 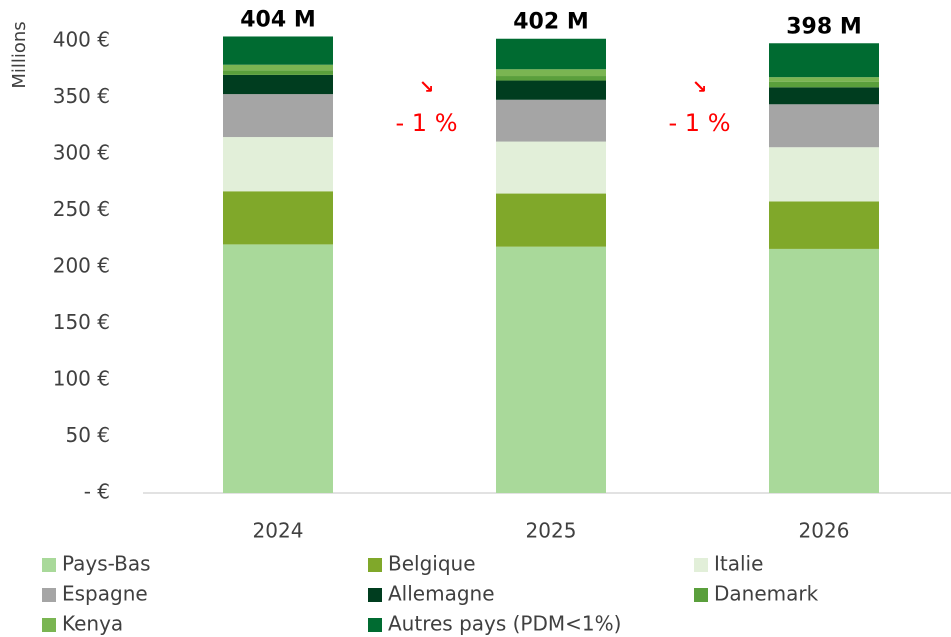 What do you see at coordinates (738, 564) in the screenshot?
I see `legend-label: Italie` at bounding box center [738, 564].